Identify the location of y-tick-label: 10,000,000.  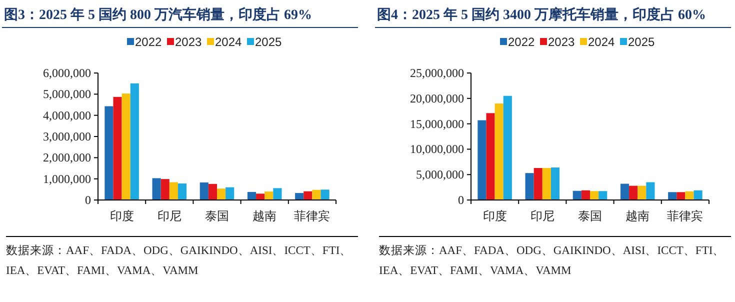
(437, 149).